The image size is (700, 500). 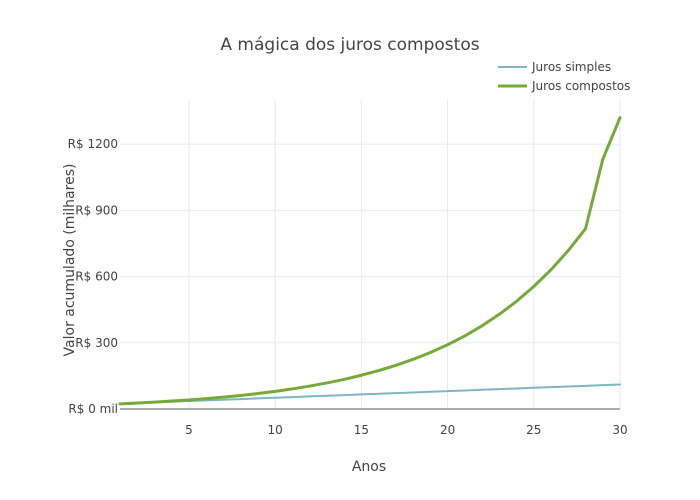 What do you see at coordinates (189, 430) in the screenshot?
I see `x-tick-label: 5` at bounding box center [189, 430].